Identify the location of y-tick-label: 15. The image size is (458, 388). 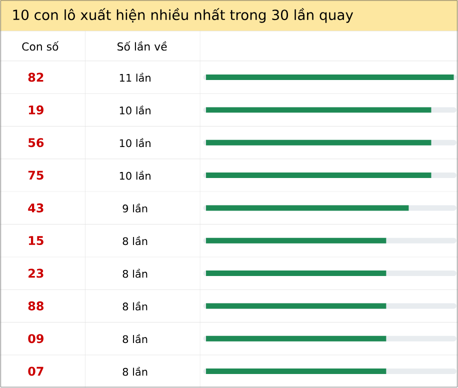
(36, 241).